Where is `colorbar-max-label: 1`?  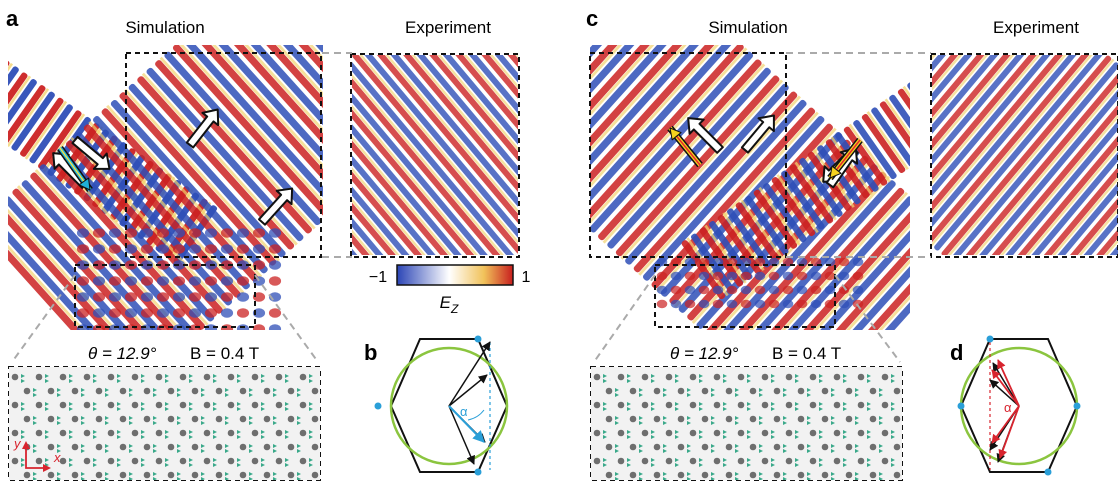
colorbar-max-label: 1 is located at coordinates (526, 277).